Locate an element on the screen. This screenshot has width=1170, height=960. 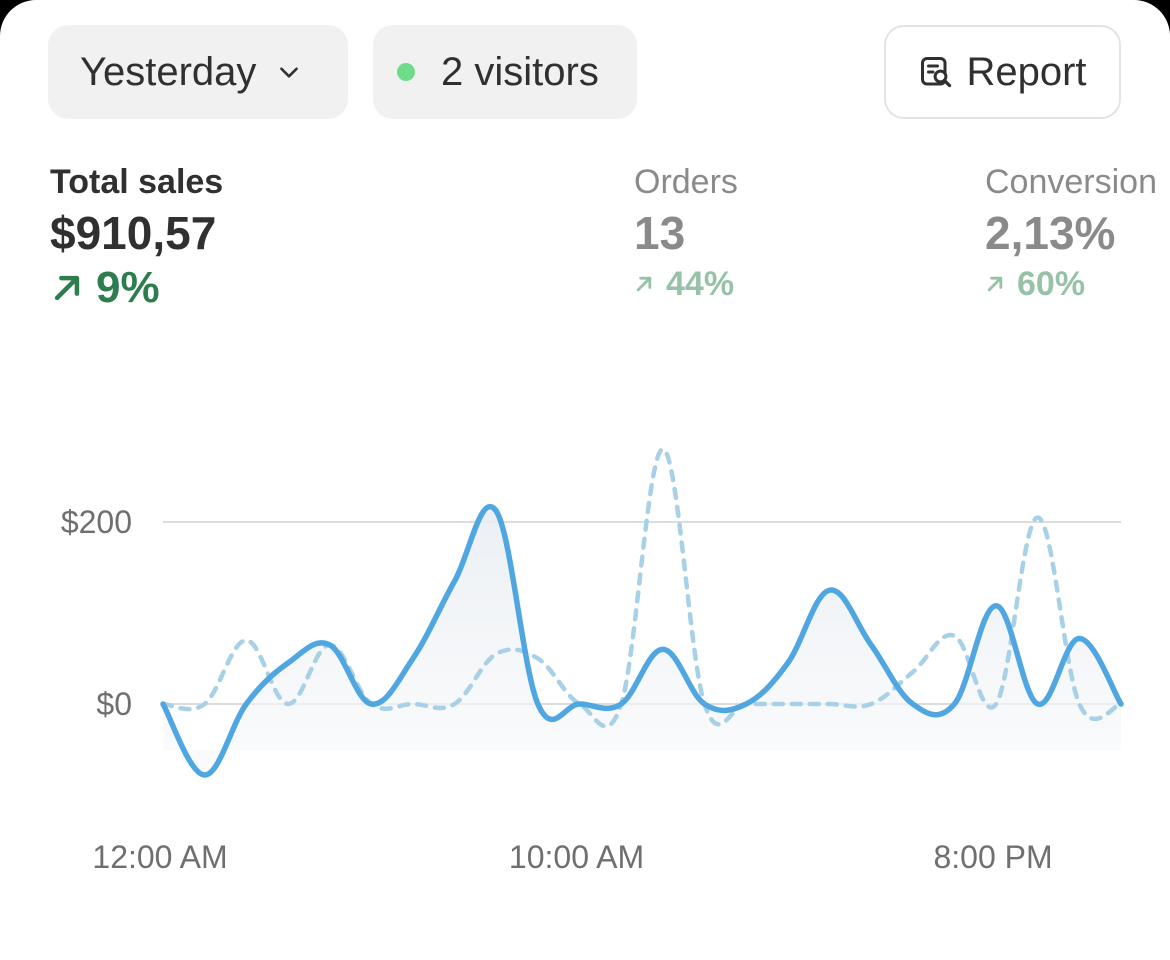
conversion-label: Conversion is located at coordinates (1071, 182).